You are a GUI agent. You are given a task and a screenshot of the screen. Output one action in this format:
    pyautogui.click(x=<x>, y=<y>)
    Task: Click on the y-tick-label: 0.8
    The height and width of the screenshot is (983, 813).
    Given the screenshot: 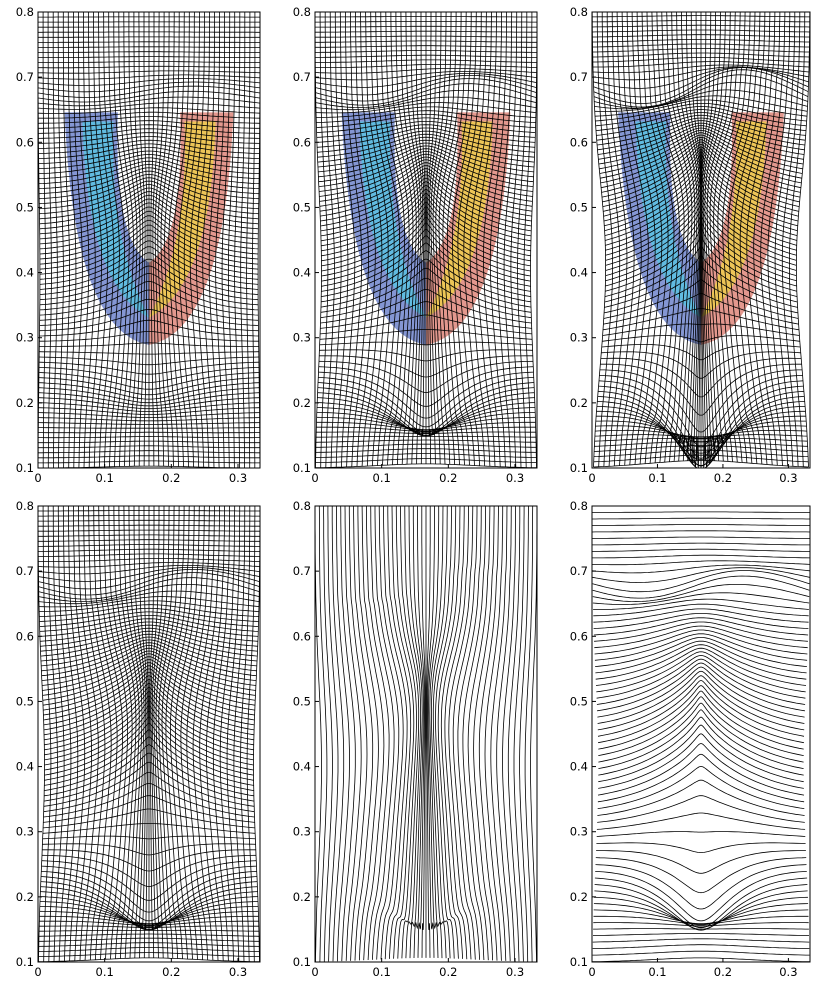 What is the action you would take?
    pyautogui.click(x=25, y=12)
    